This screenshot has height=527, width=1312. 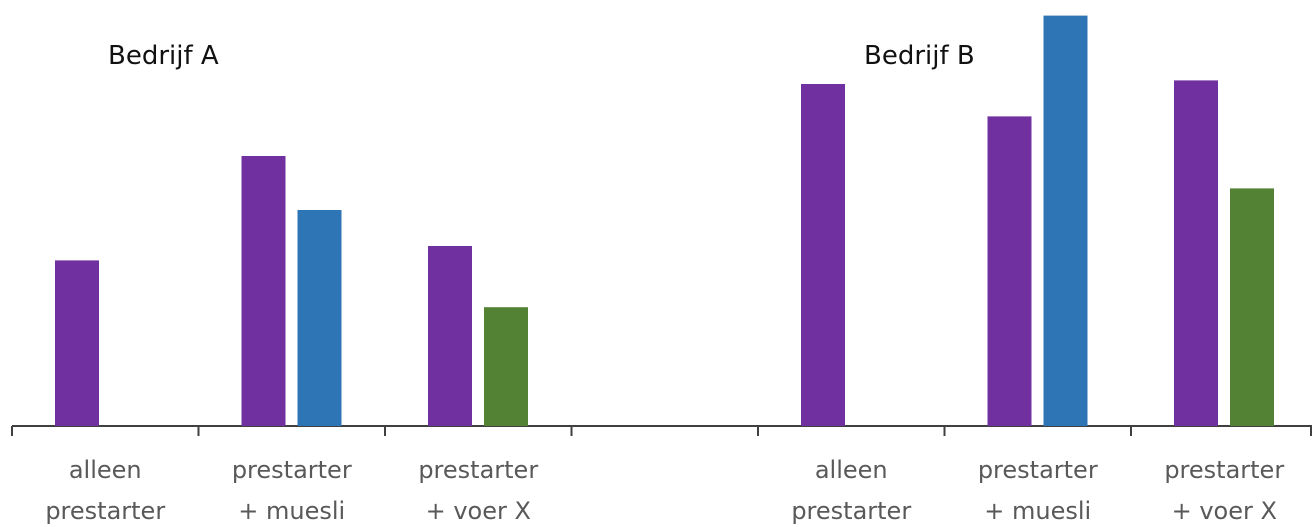 What do you see at coordinates (163, 56) in the screenshot?
I see `group-title-bedrijf-a: Bedrijf A` at bounding box center [163, 56].